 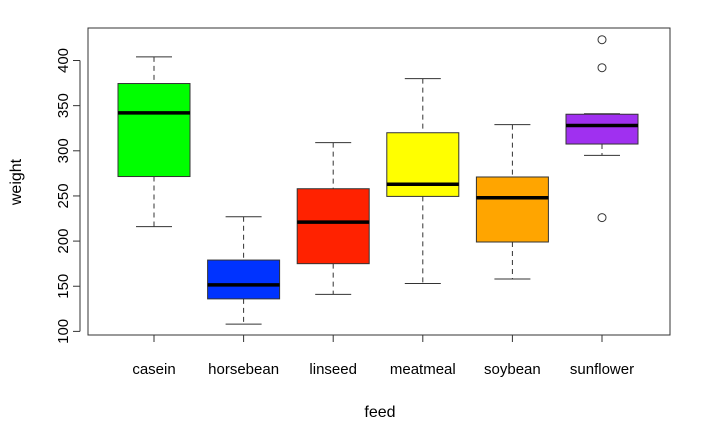 I want to click on box-casein, so click(x=154, y=130).